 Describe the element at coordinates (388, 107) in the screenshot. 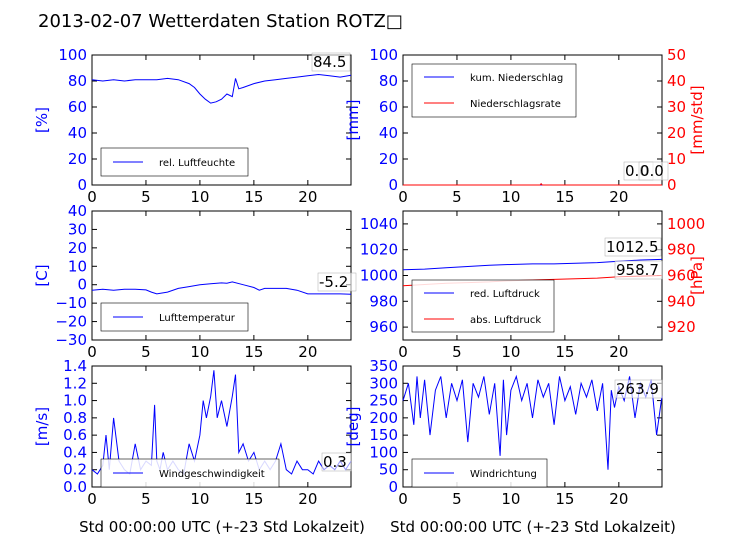

I see `y-tick-label: 60` at that location.